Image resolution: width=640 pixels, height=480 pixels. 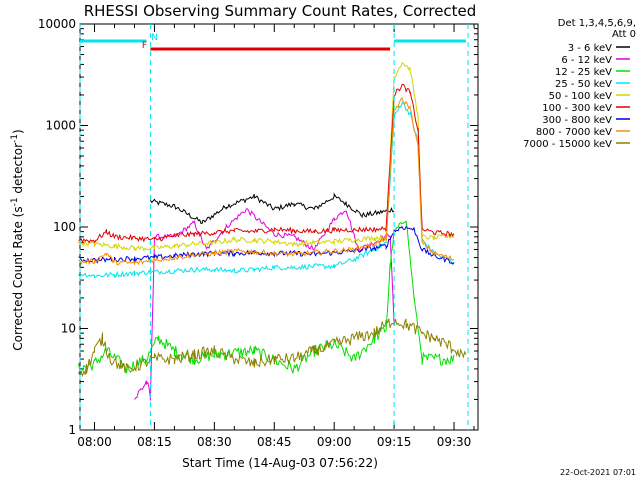 What do you see at coordinates (64, 227) in the screenshot?
I see `y-tick-label: 100` at bounding box center [64, 227].